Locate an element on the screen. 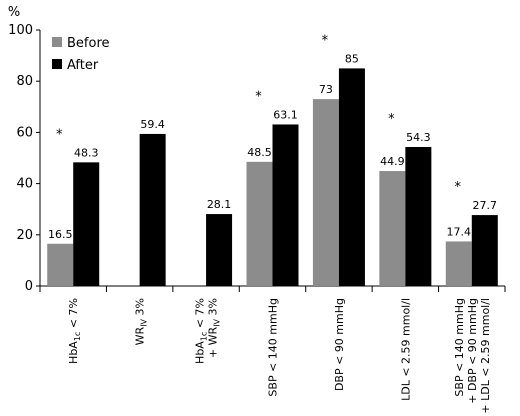 Image resolution: width=520 pixels, height=416 pixels. category-label-line: + WRIV 3% is located at coordinates (214, 328).